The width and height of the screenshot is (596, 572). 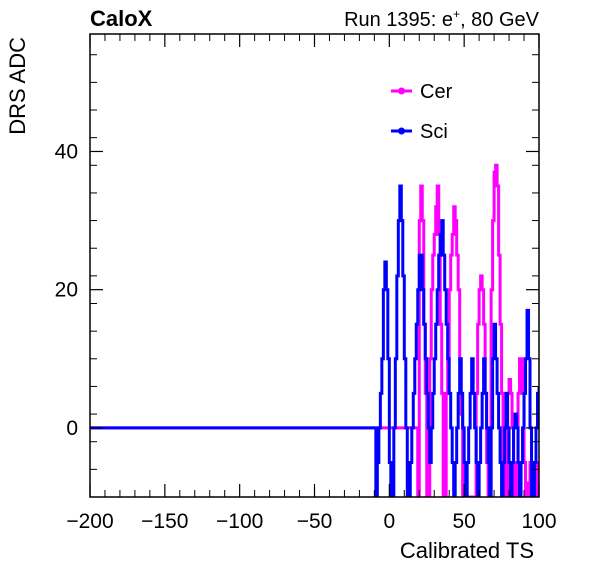 What do you see at coordinates (436, 92) in the screenshot?
I see `legend-label-cer: Cer` at bounding box center [436, 92].